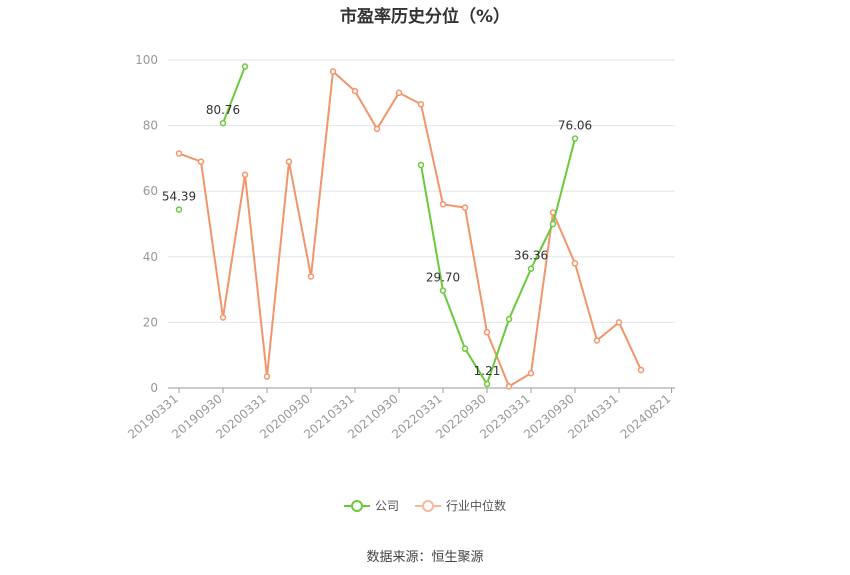 Image resolution: width=850 pixels, height=575 pixels. I want to click on y-tick-label: 100, so click(146, 60).